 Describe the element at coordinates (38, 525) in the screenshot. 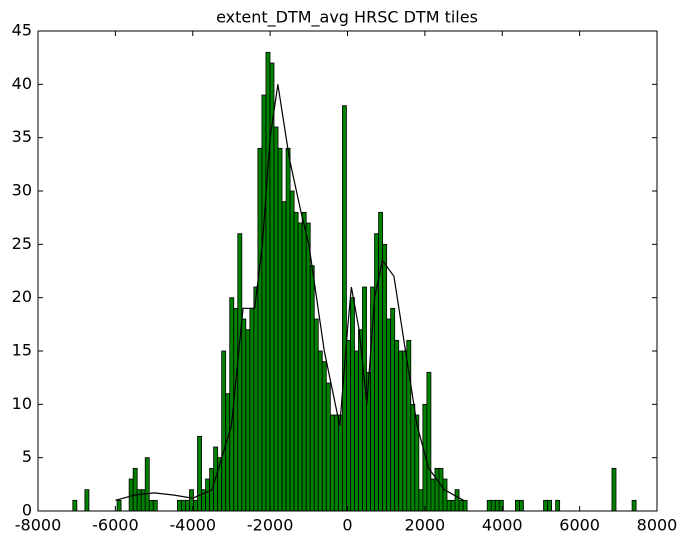

I see `x-tick-label: -8000` at that location.